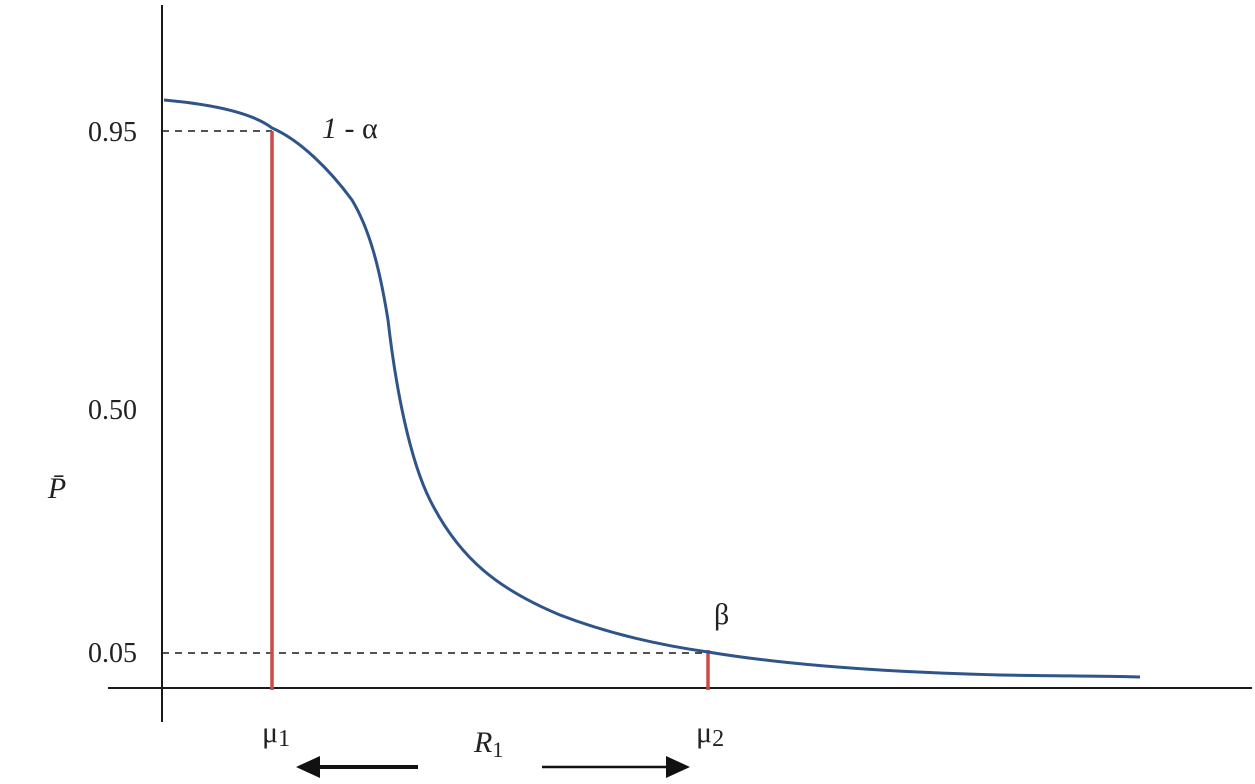 This screenshot has height=784, width=1255. What do you see at coordinates (329, 128) in the screenshot?
I see `one-minus-alpha-one: 1` at bounding box center [329, 128].